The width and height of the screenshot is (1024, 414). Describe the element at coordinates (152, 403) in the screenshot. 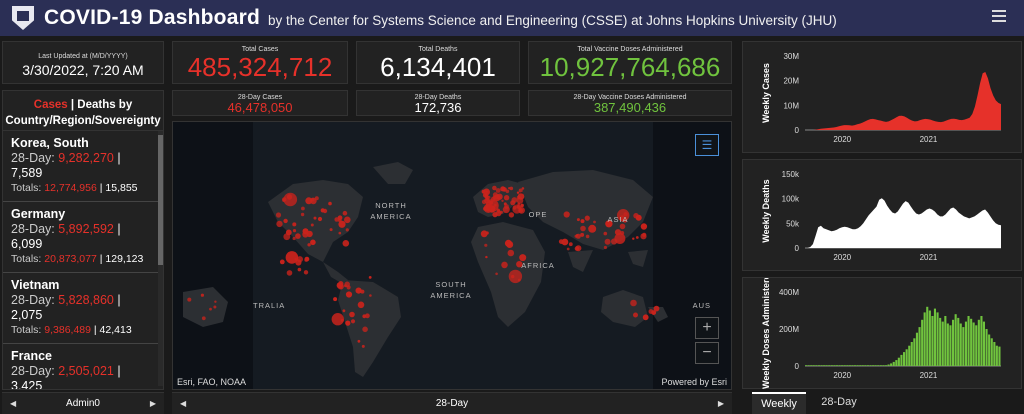

I see `list-next-arrow-icon: ▶` at that location.